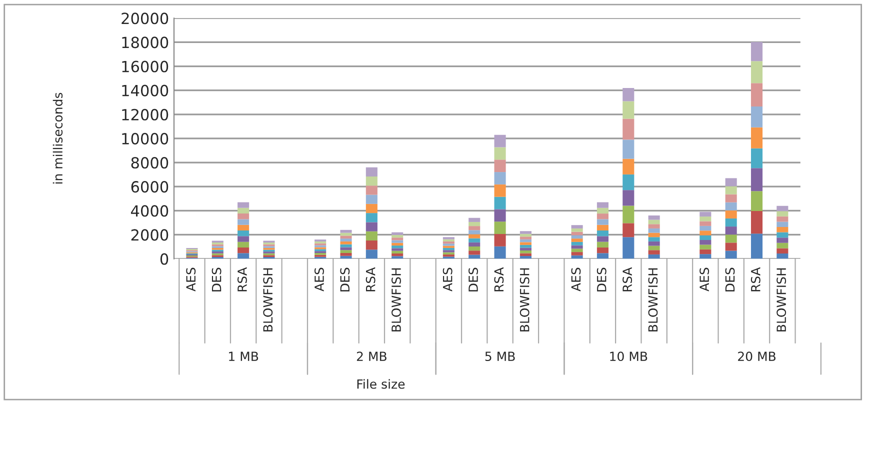  Describe the element at coordinates (149, 187) in the screenshot. I see `y-tick-label: 6000` at that location.